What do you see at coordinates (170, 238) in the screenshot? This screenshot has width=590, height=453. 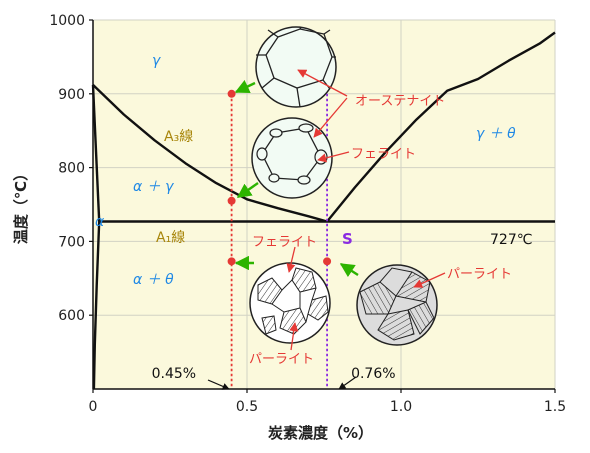 I see `line-label-a1: A₁線` at bounding box center [170, 238].